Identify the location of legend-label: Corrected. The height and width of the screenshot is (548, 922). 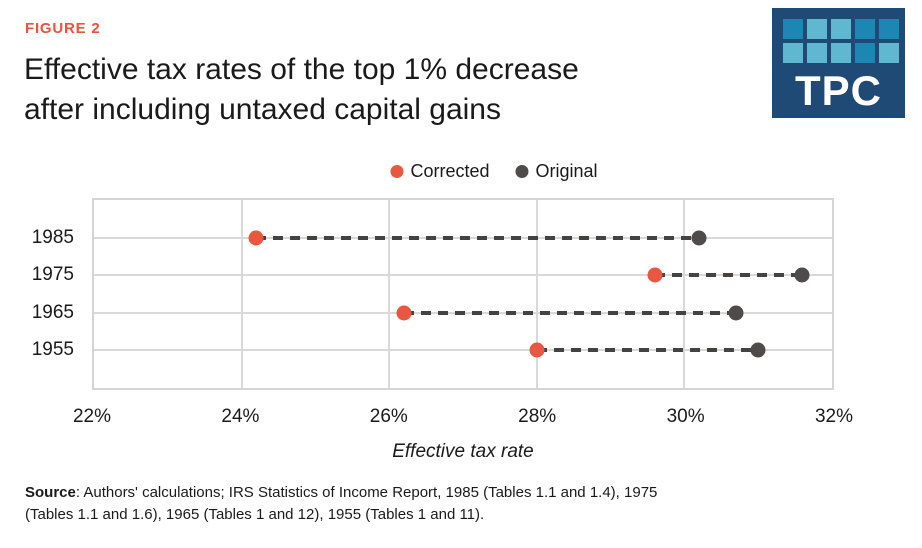
(450, 171).